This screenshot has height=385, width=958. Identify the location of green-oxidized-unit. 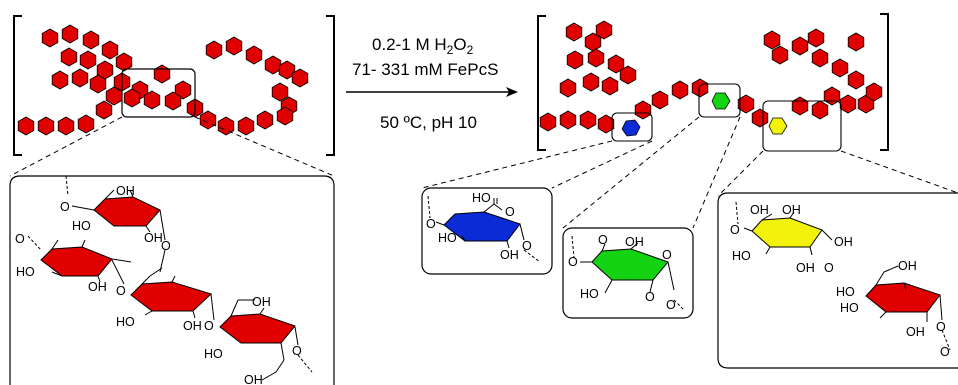
(721, 101).